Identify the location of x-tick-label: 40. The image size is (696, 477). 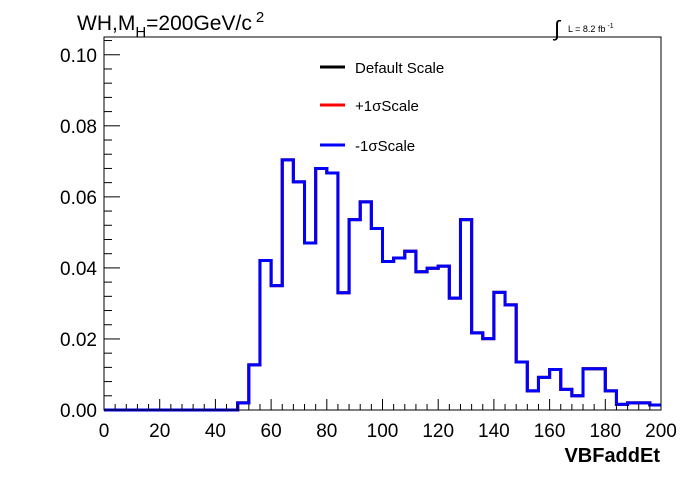
(215, 431).